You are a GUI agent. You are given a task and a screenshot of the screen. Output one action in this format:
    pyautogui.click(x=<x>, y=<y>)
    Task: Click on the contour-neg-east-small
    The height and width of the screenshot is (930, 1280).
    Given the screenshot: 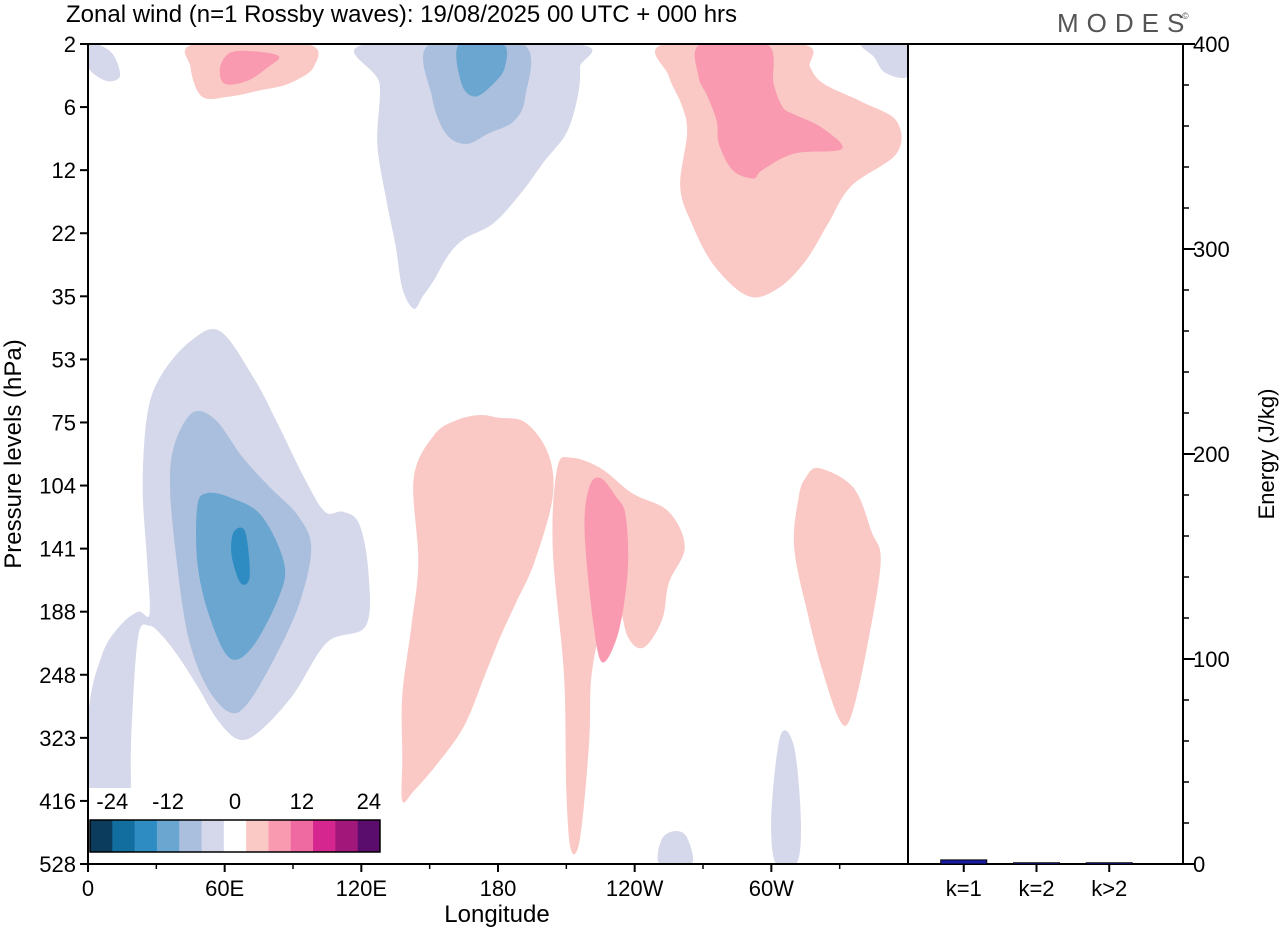 What is the action you would take?
    pyautogui.click(x=786, y=797)
    